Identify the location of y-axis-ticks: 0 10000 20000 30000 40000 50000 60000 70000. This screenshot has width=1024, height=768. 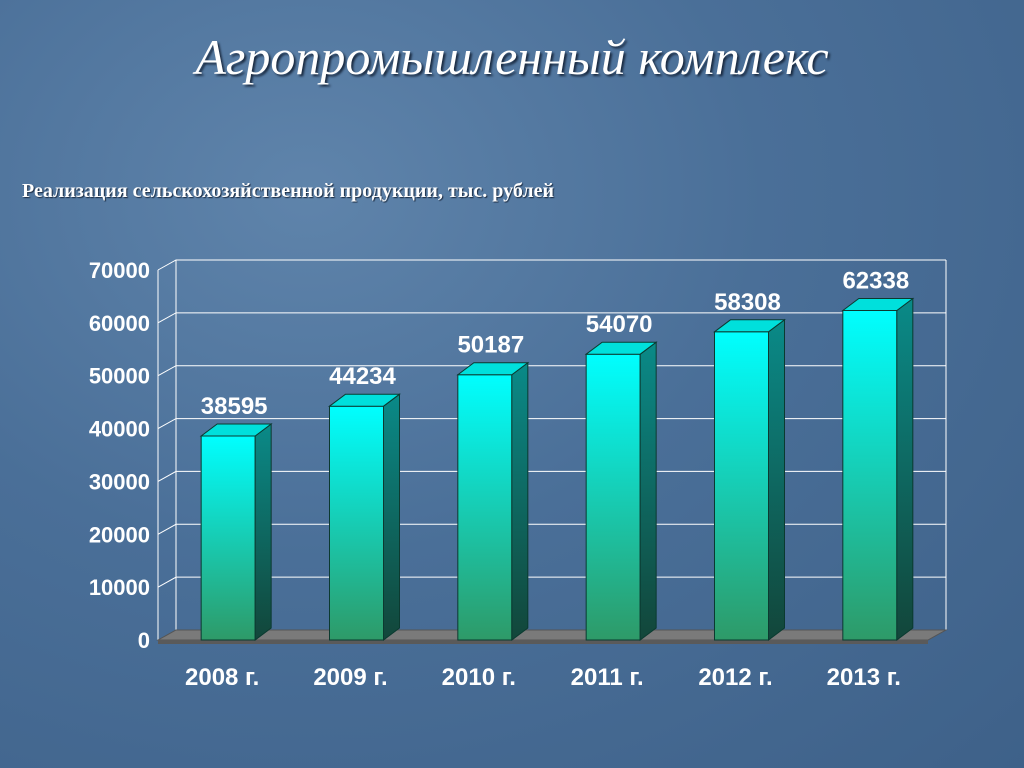
(119, 455).